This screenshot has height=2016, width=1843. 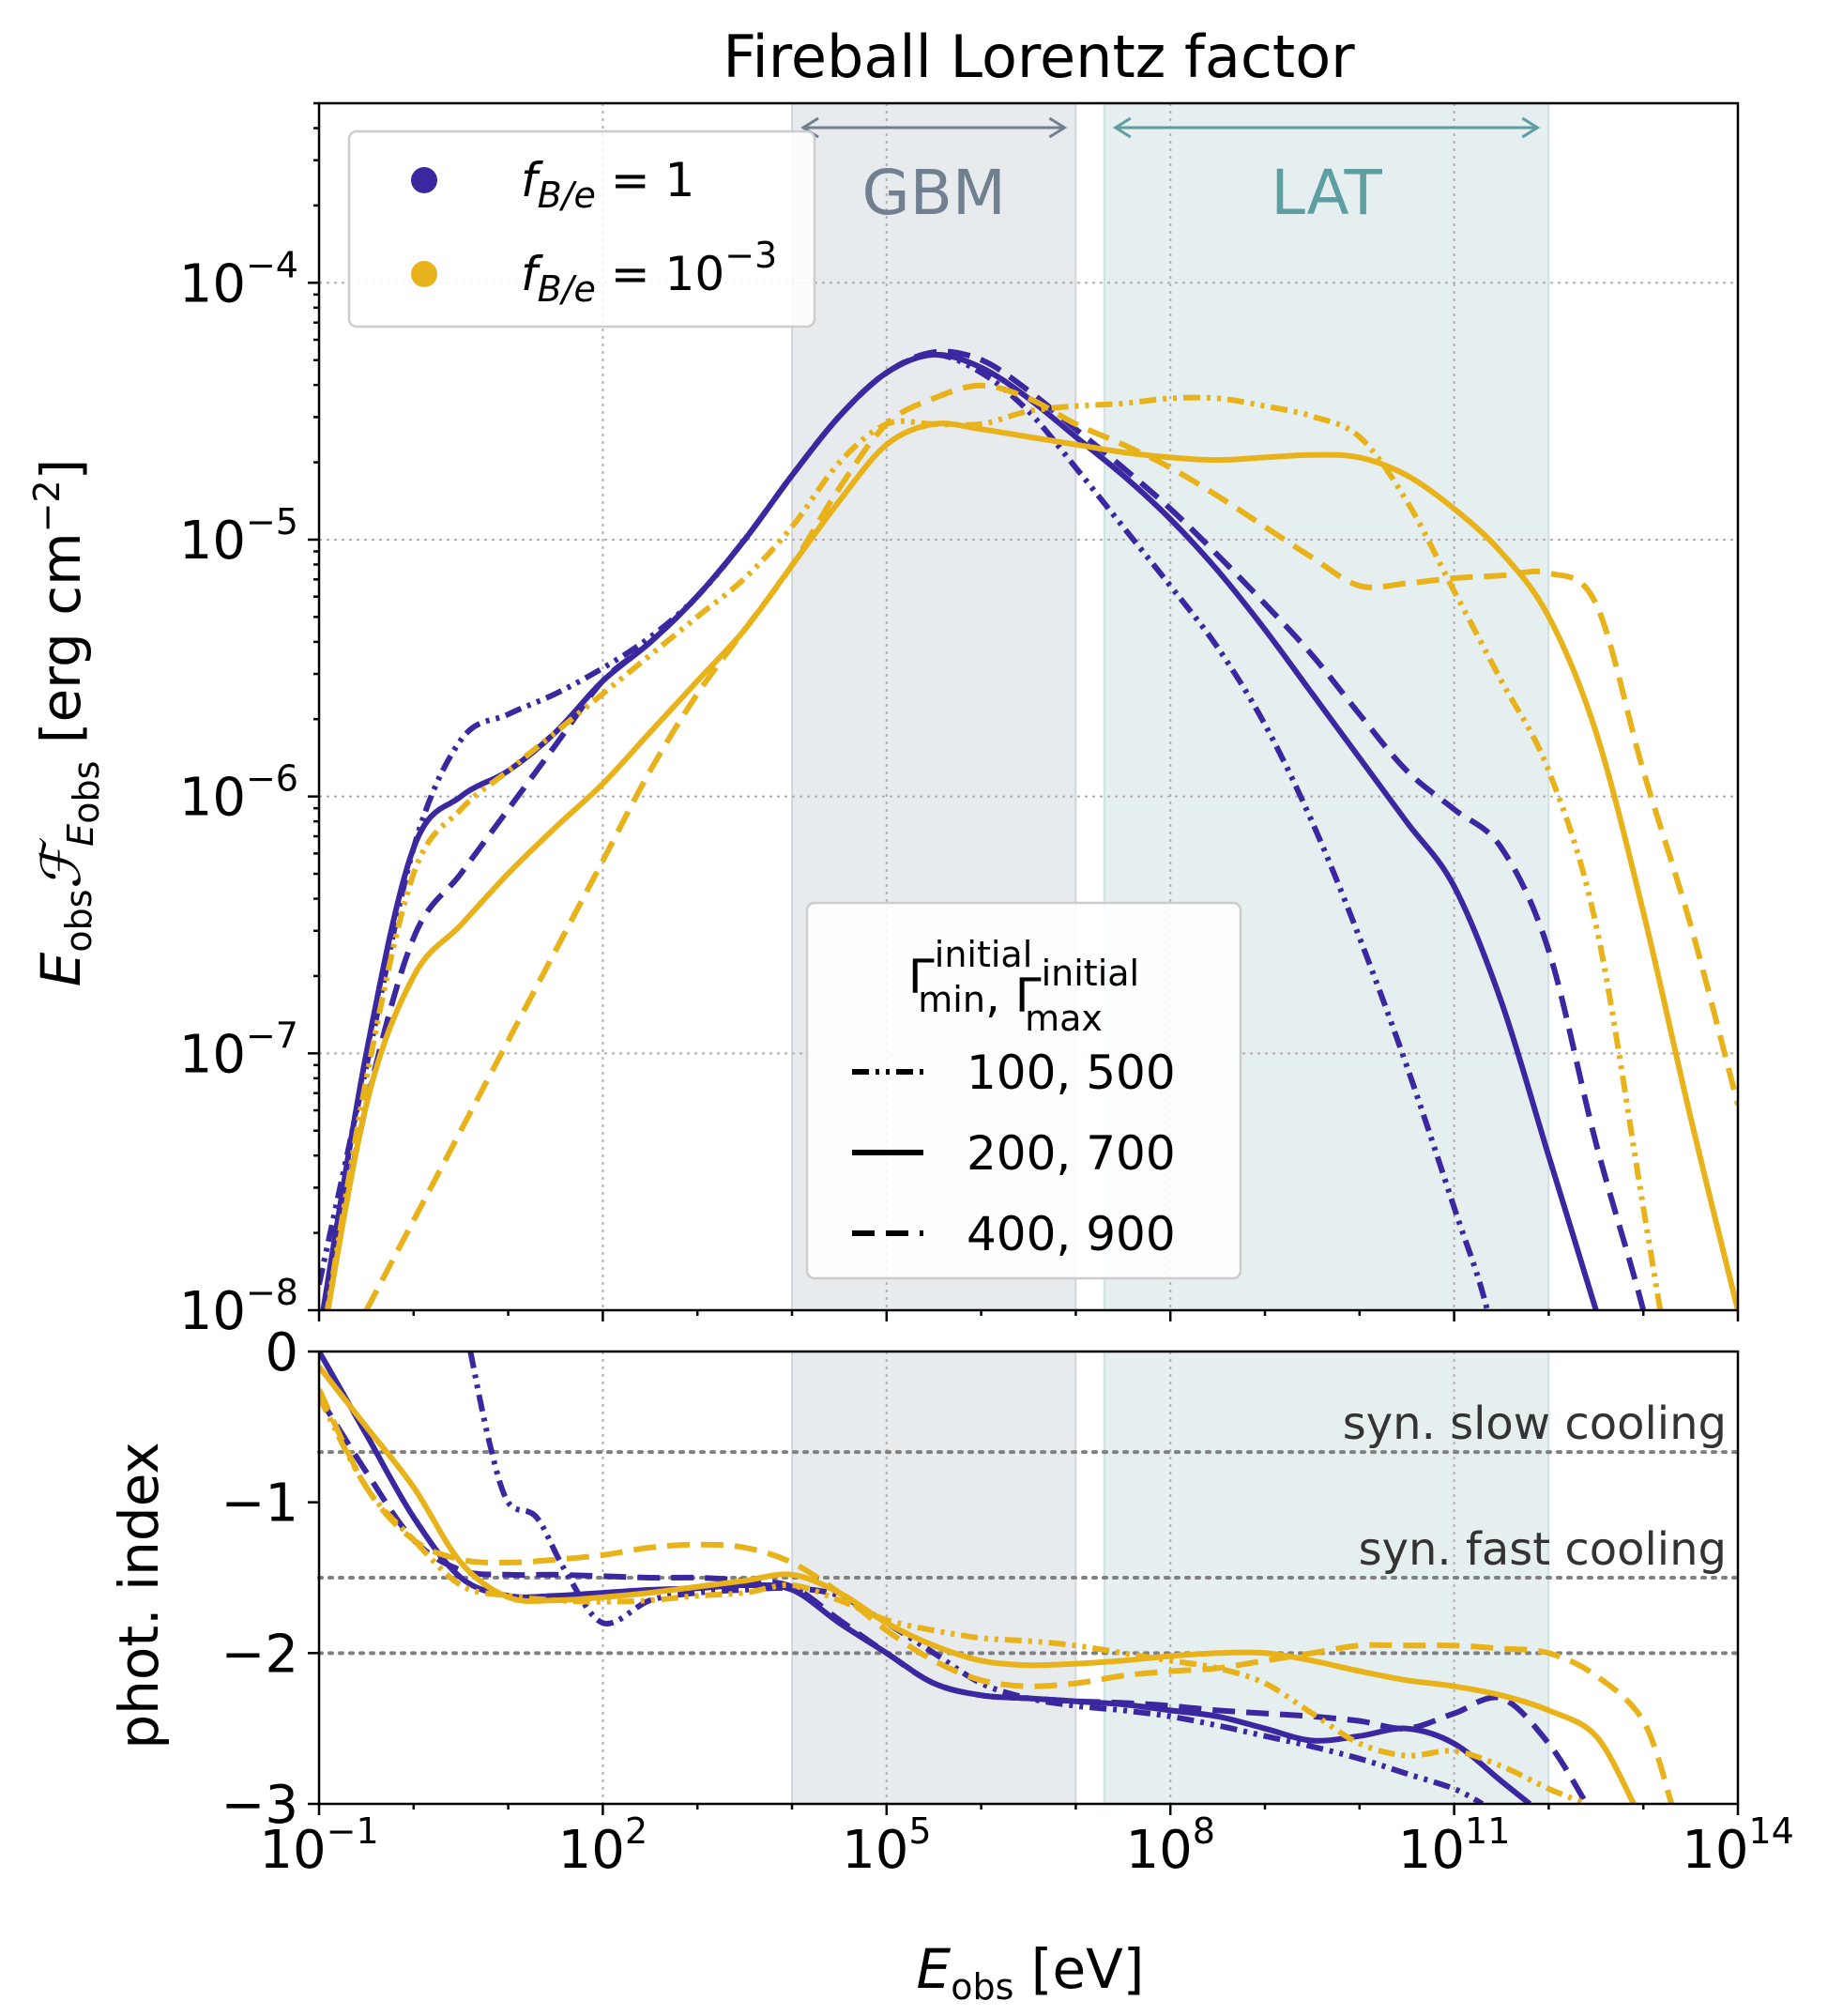 I want to click on index-y-tick-label: 0, so click(x=282, y=1352).